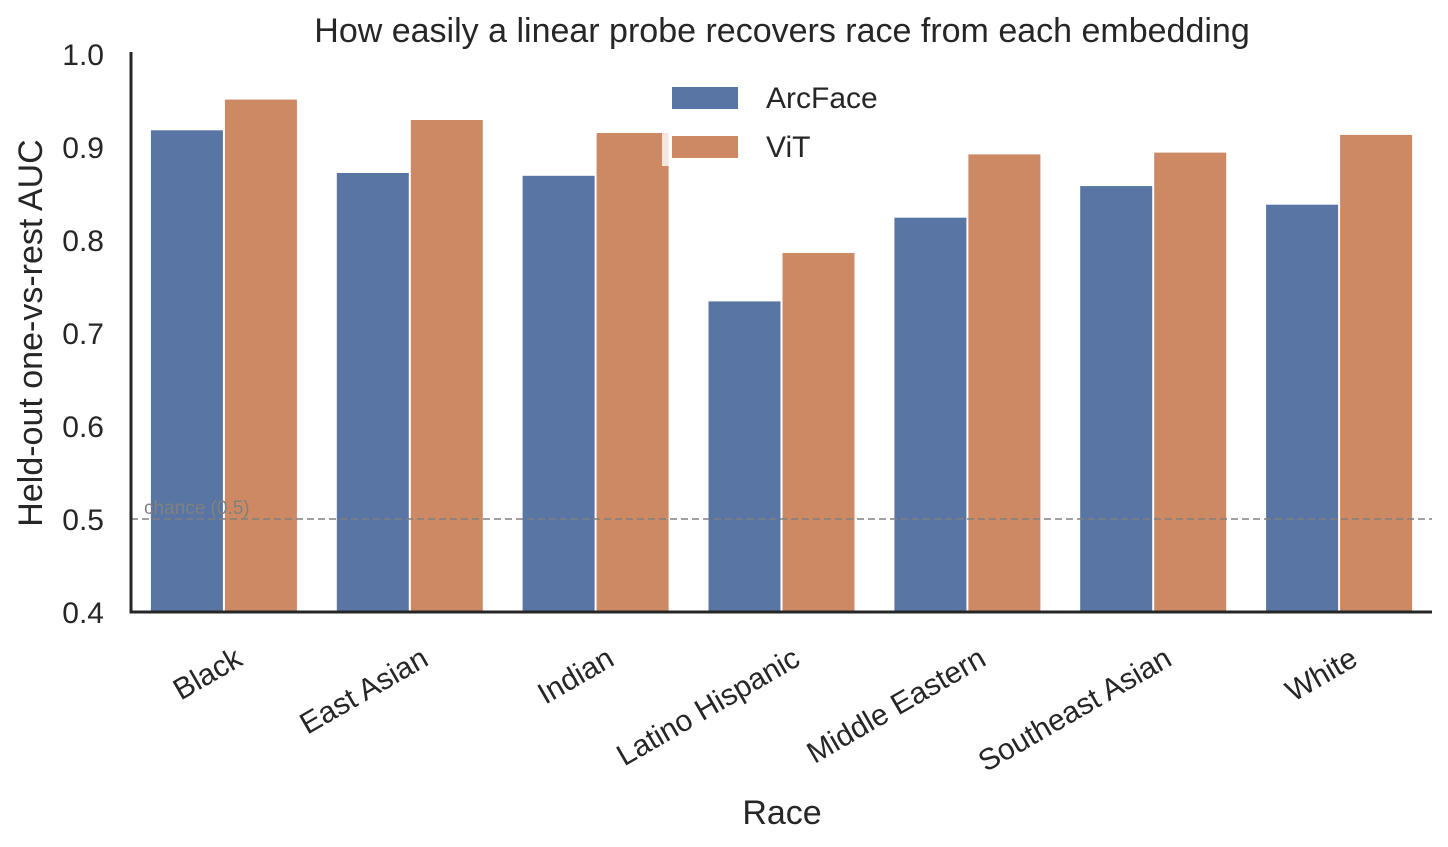 Image resolution: width=1448 pixels, height=847 pixels. Describe the element at coordinates (575, 675) in the screenshot. I see `x-tick-label: Indian` at that location.